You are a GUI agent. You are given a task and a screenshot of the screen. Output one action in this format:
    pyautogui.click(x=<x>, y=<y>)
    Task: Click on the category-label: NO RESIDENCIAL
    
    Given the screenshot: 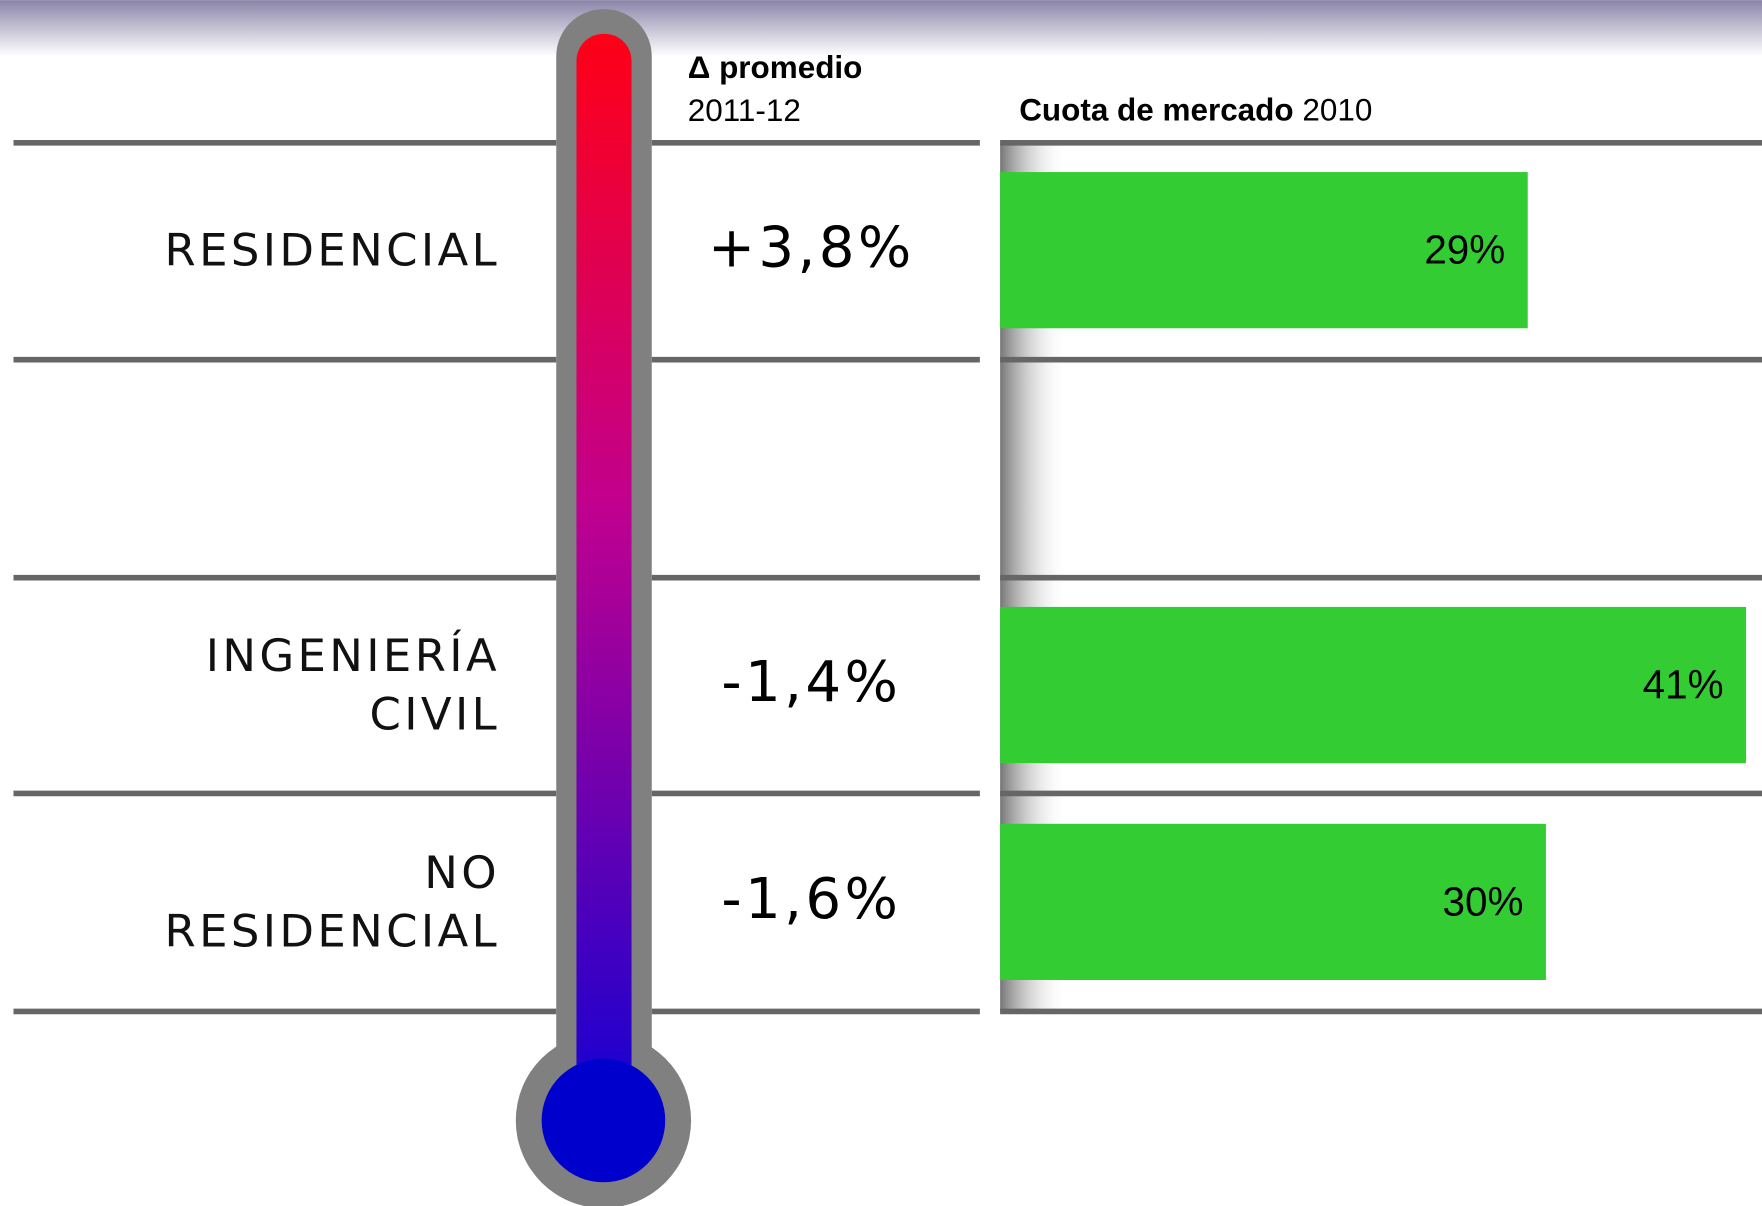 What is the action you would take?
    pyautogui.click(x=332, y=902)
    